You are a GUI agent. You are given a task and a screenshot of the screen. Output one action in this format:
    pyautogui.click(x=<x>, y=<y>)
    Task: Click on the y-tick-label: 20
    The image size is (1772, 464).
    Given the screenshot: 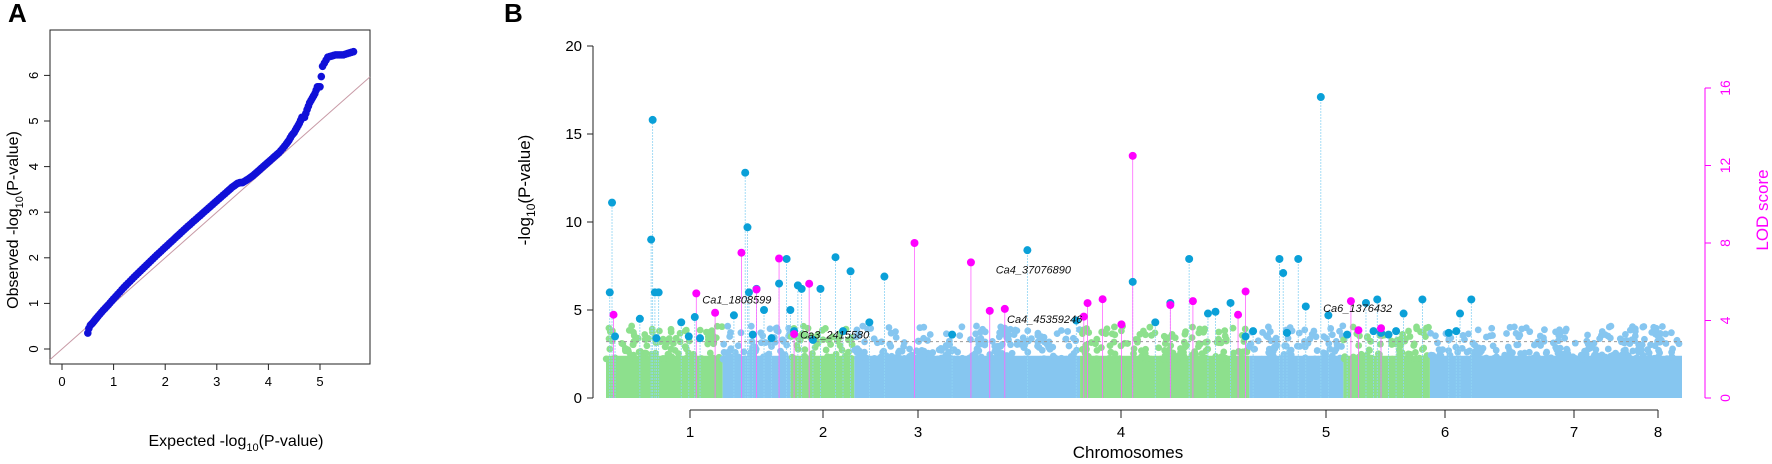 What is the action you would take?
    pyautogui.click(x=573, y=46)
    